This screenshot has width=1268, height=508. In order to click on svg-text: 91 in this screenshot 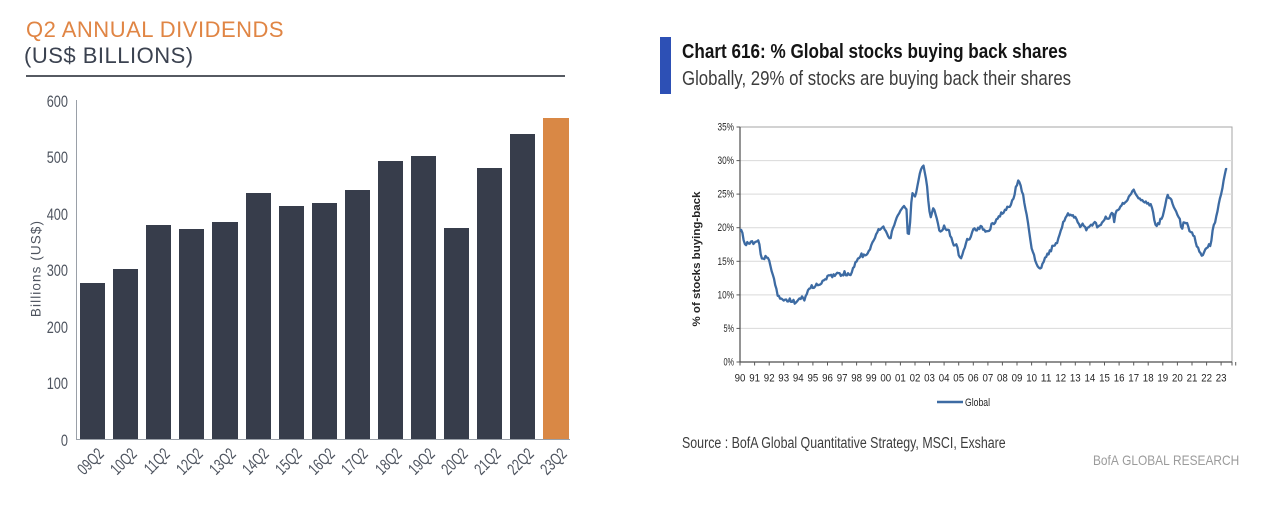, I will do `click(754, 379)`.